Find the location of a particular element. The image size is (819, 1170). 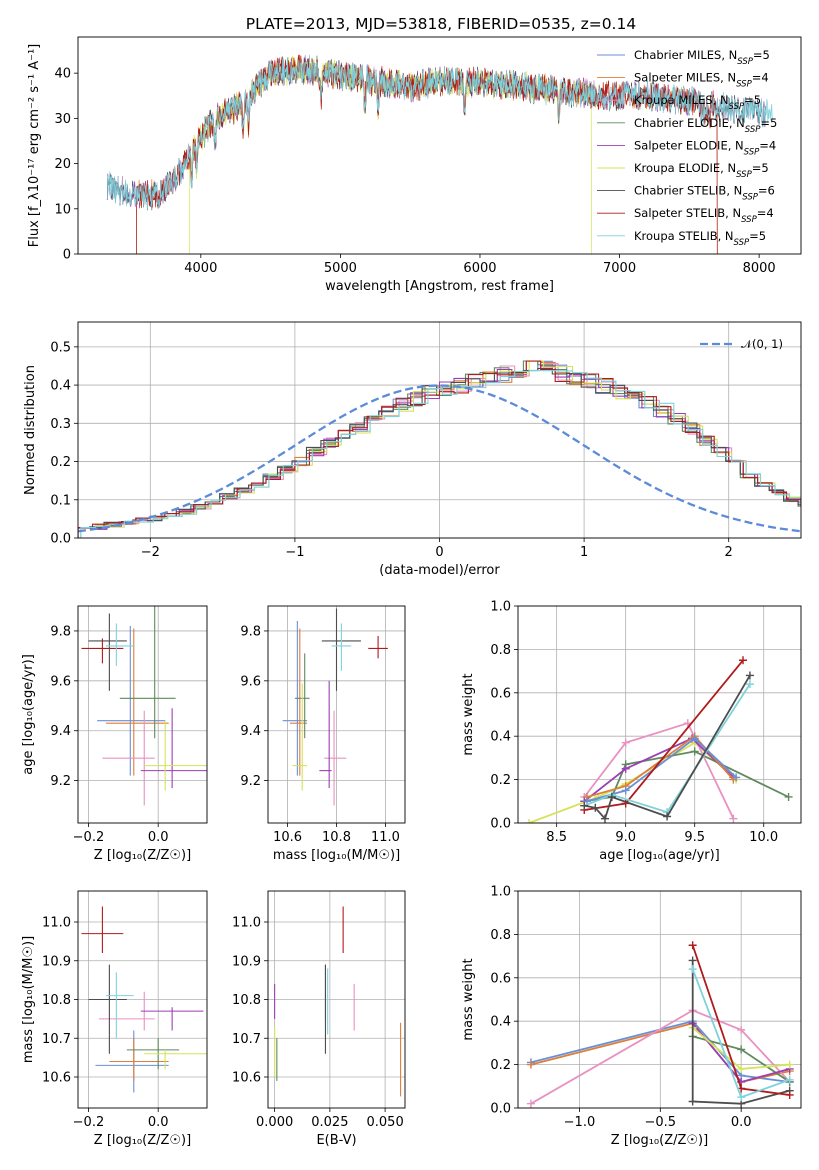

legend-label-chabrier-elodie: Chabrier ELODIE, NSSP=5 is located at coordinates (705, 125).